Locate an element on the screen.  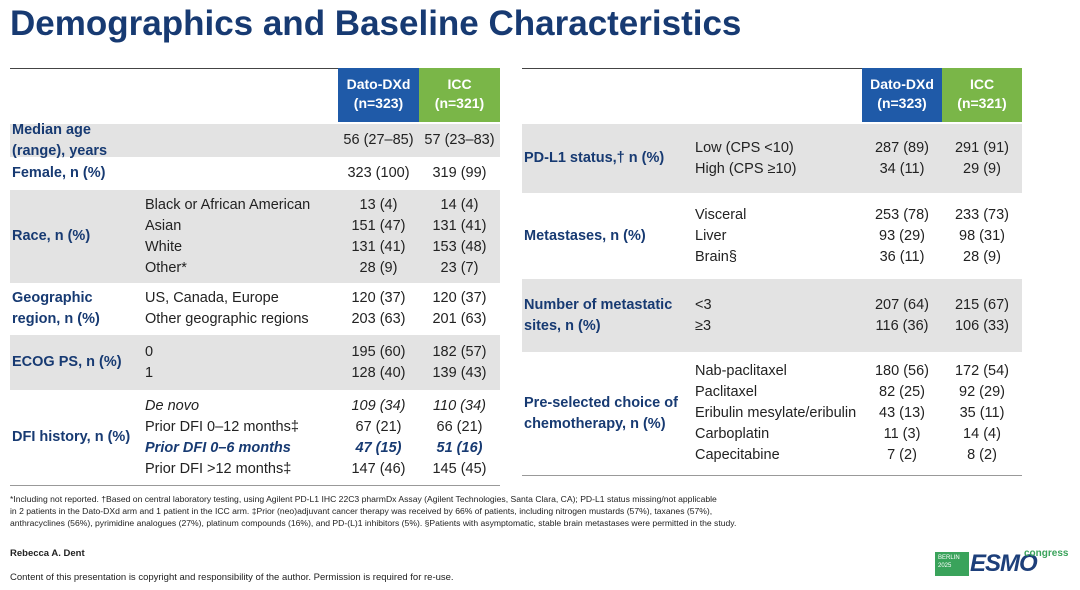
value-cell: 29 (9) is located at coordinates (982, 168).